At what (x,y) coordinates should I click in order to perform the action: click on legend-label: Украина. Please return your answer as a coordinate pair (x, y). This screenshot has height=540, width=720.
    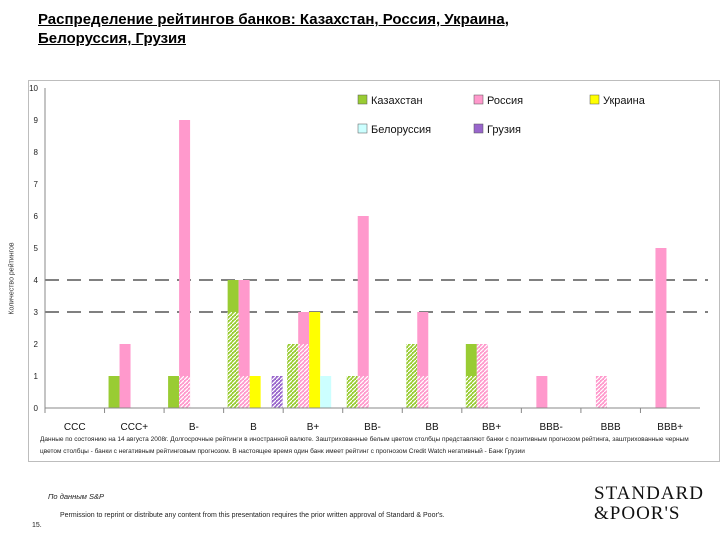
    Looking at the image, I should click on (624, 101).